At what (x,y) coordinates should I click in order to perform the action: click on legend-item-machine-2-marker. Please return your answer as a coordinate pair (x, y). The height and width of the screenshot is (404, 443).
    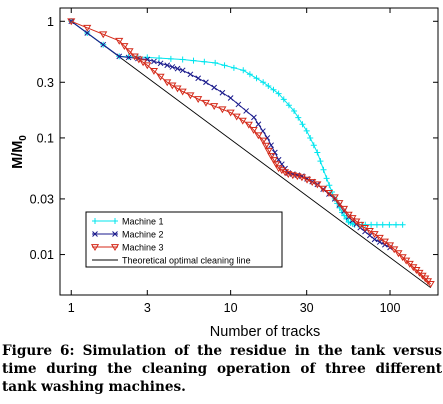
    Looking at the image, I should click on (95, 234).